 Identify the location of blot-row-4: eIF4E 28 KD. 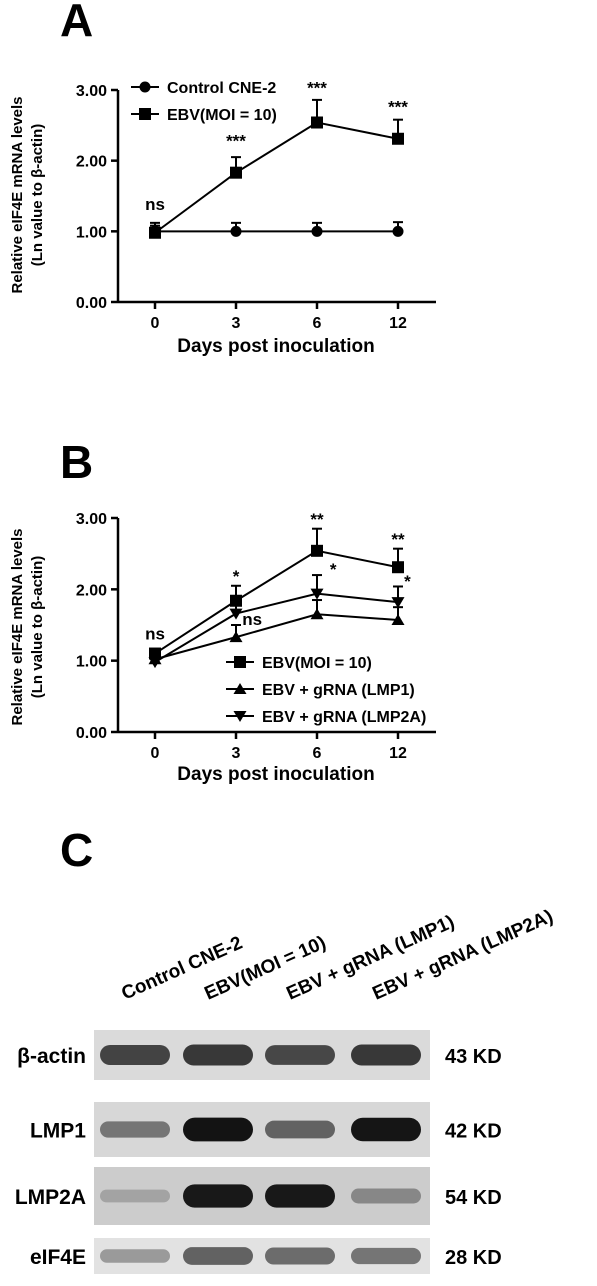
(266, 1256).